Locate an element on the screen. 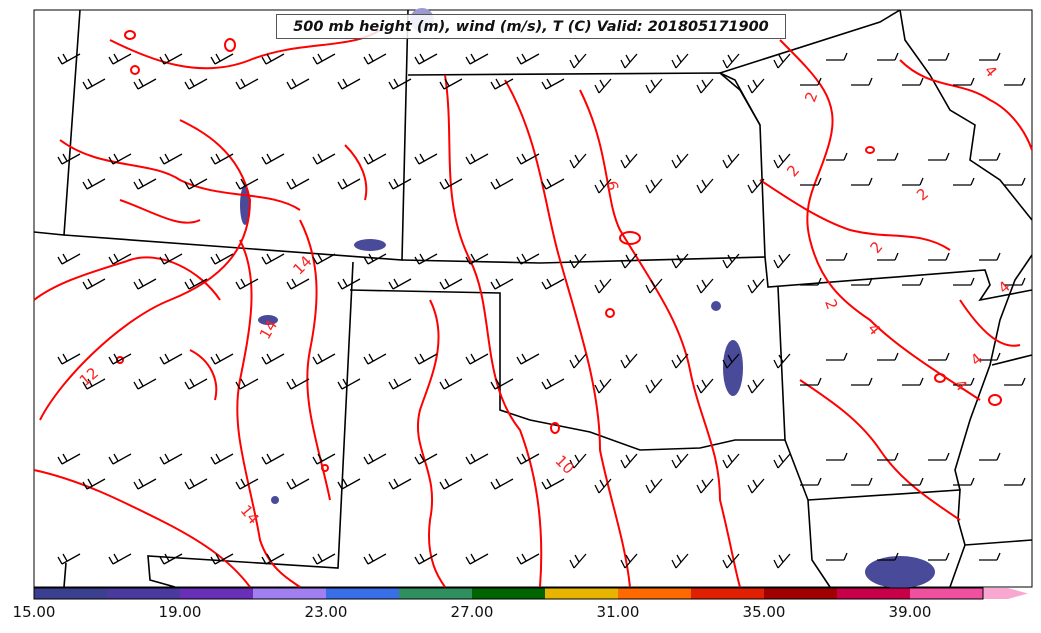 The height and width of the screenshot is (633, 1041). colorbar-tick-label: 31.00 is located at coordinates (618, 612).